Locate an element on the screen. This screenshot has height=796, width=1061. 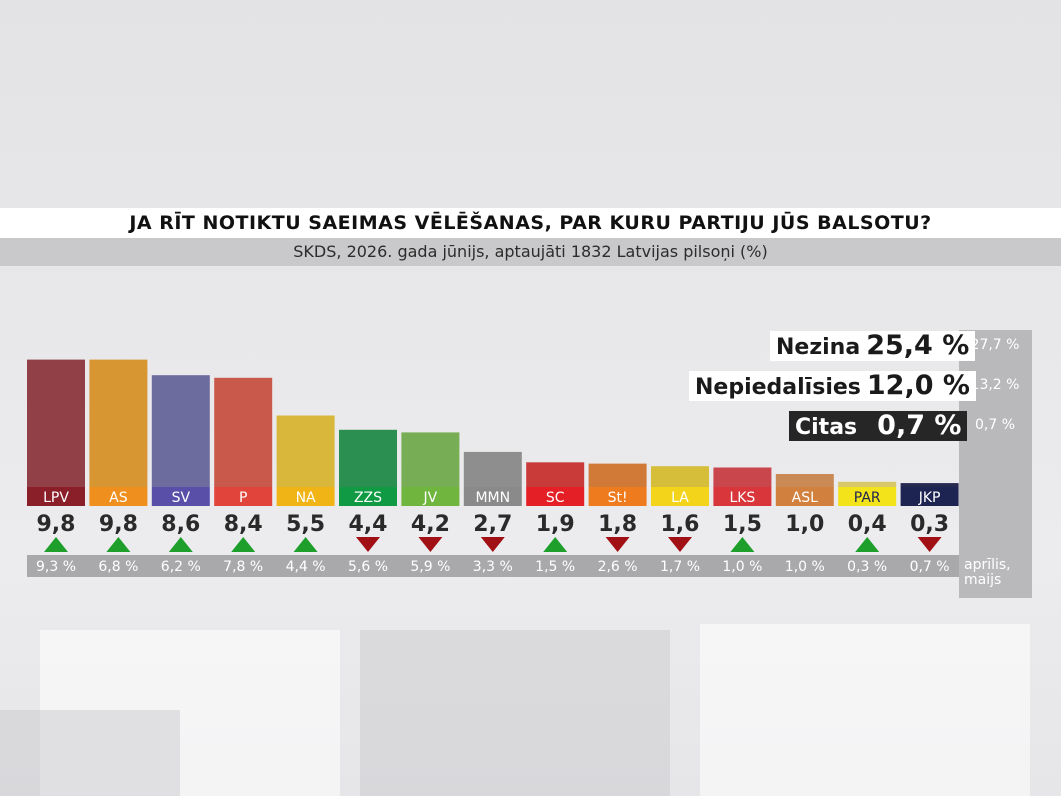
previous-value-label: 3,3 % is located at coordinates (493, 567).